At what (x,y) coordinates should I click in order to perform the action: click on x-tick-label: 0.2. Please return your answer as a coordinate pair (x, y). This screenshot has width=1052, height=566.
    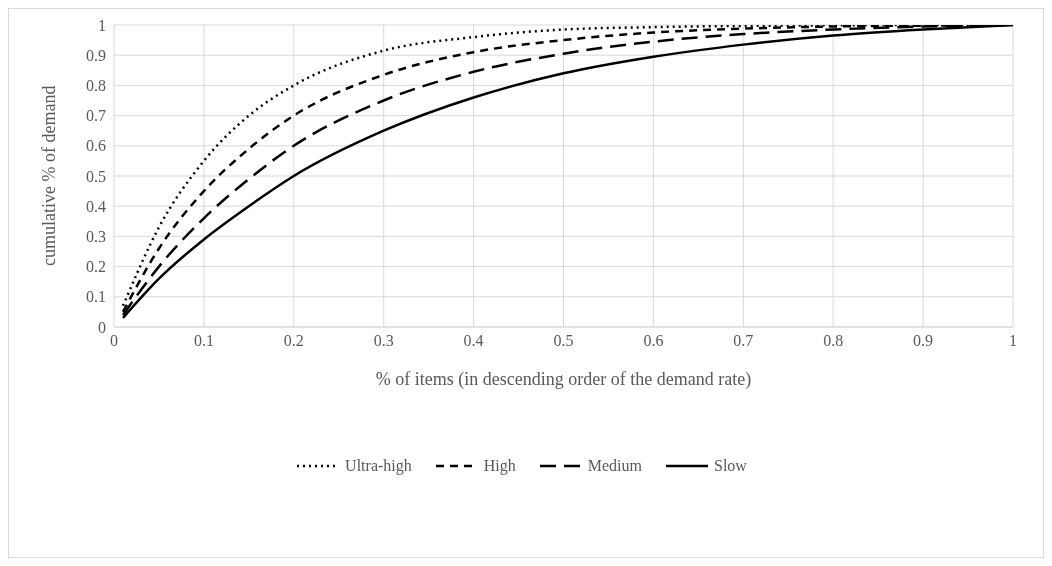
    Looking at the image, I should click on (293, 341).